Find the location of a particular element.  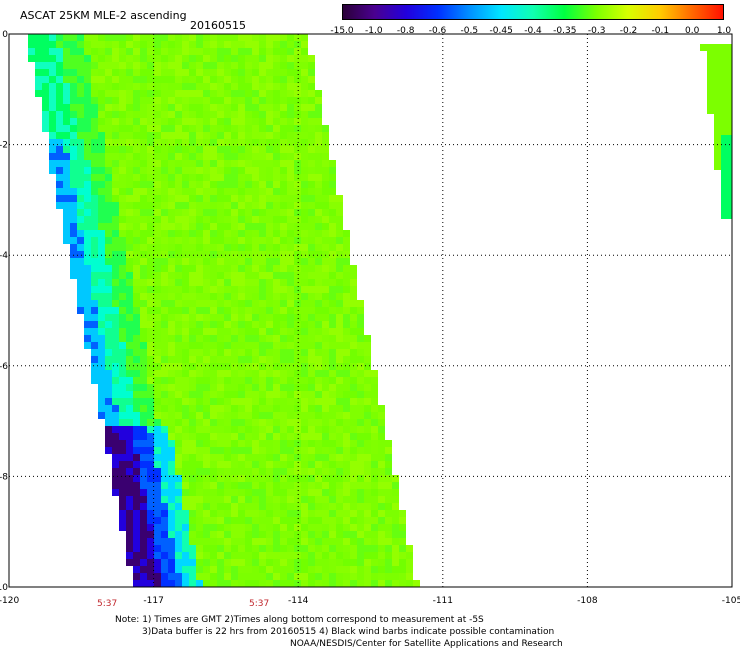

lon-tick-label: -114 is located at coordinates (298, 601).